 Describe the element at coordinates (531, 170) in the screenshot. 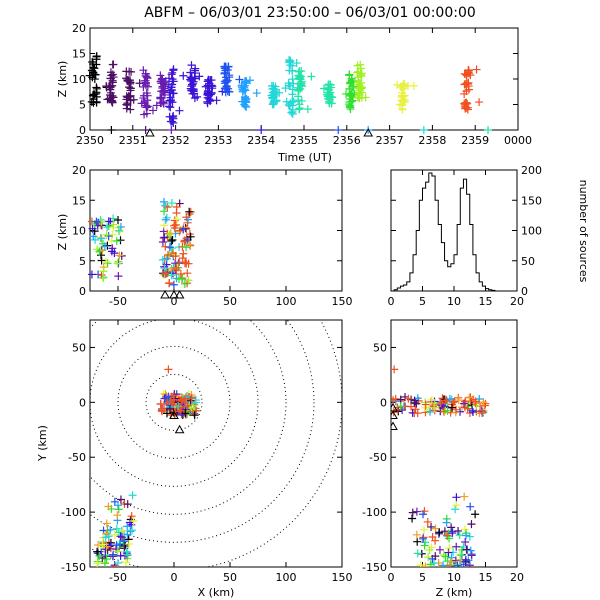

I see `tick-label: 200` at that location.